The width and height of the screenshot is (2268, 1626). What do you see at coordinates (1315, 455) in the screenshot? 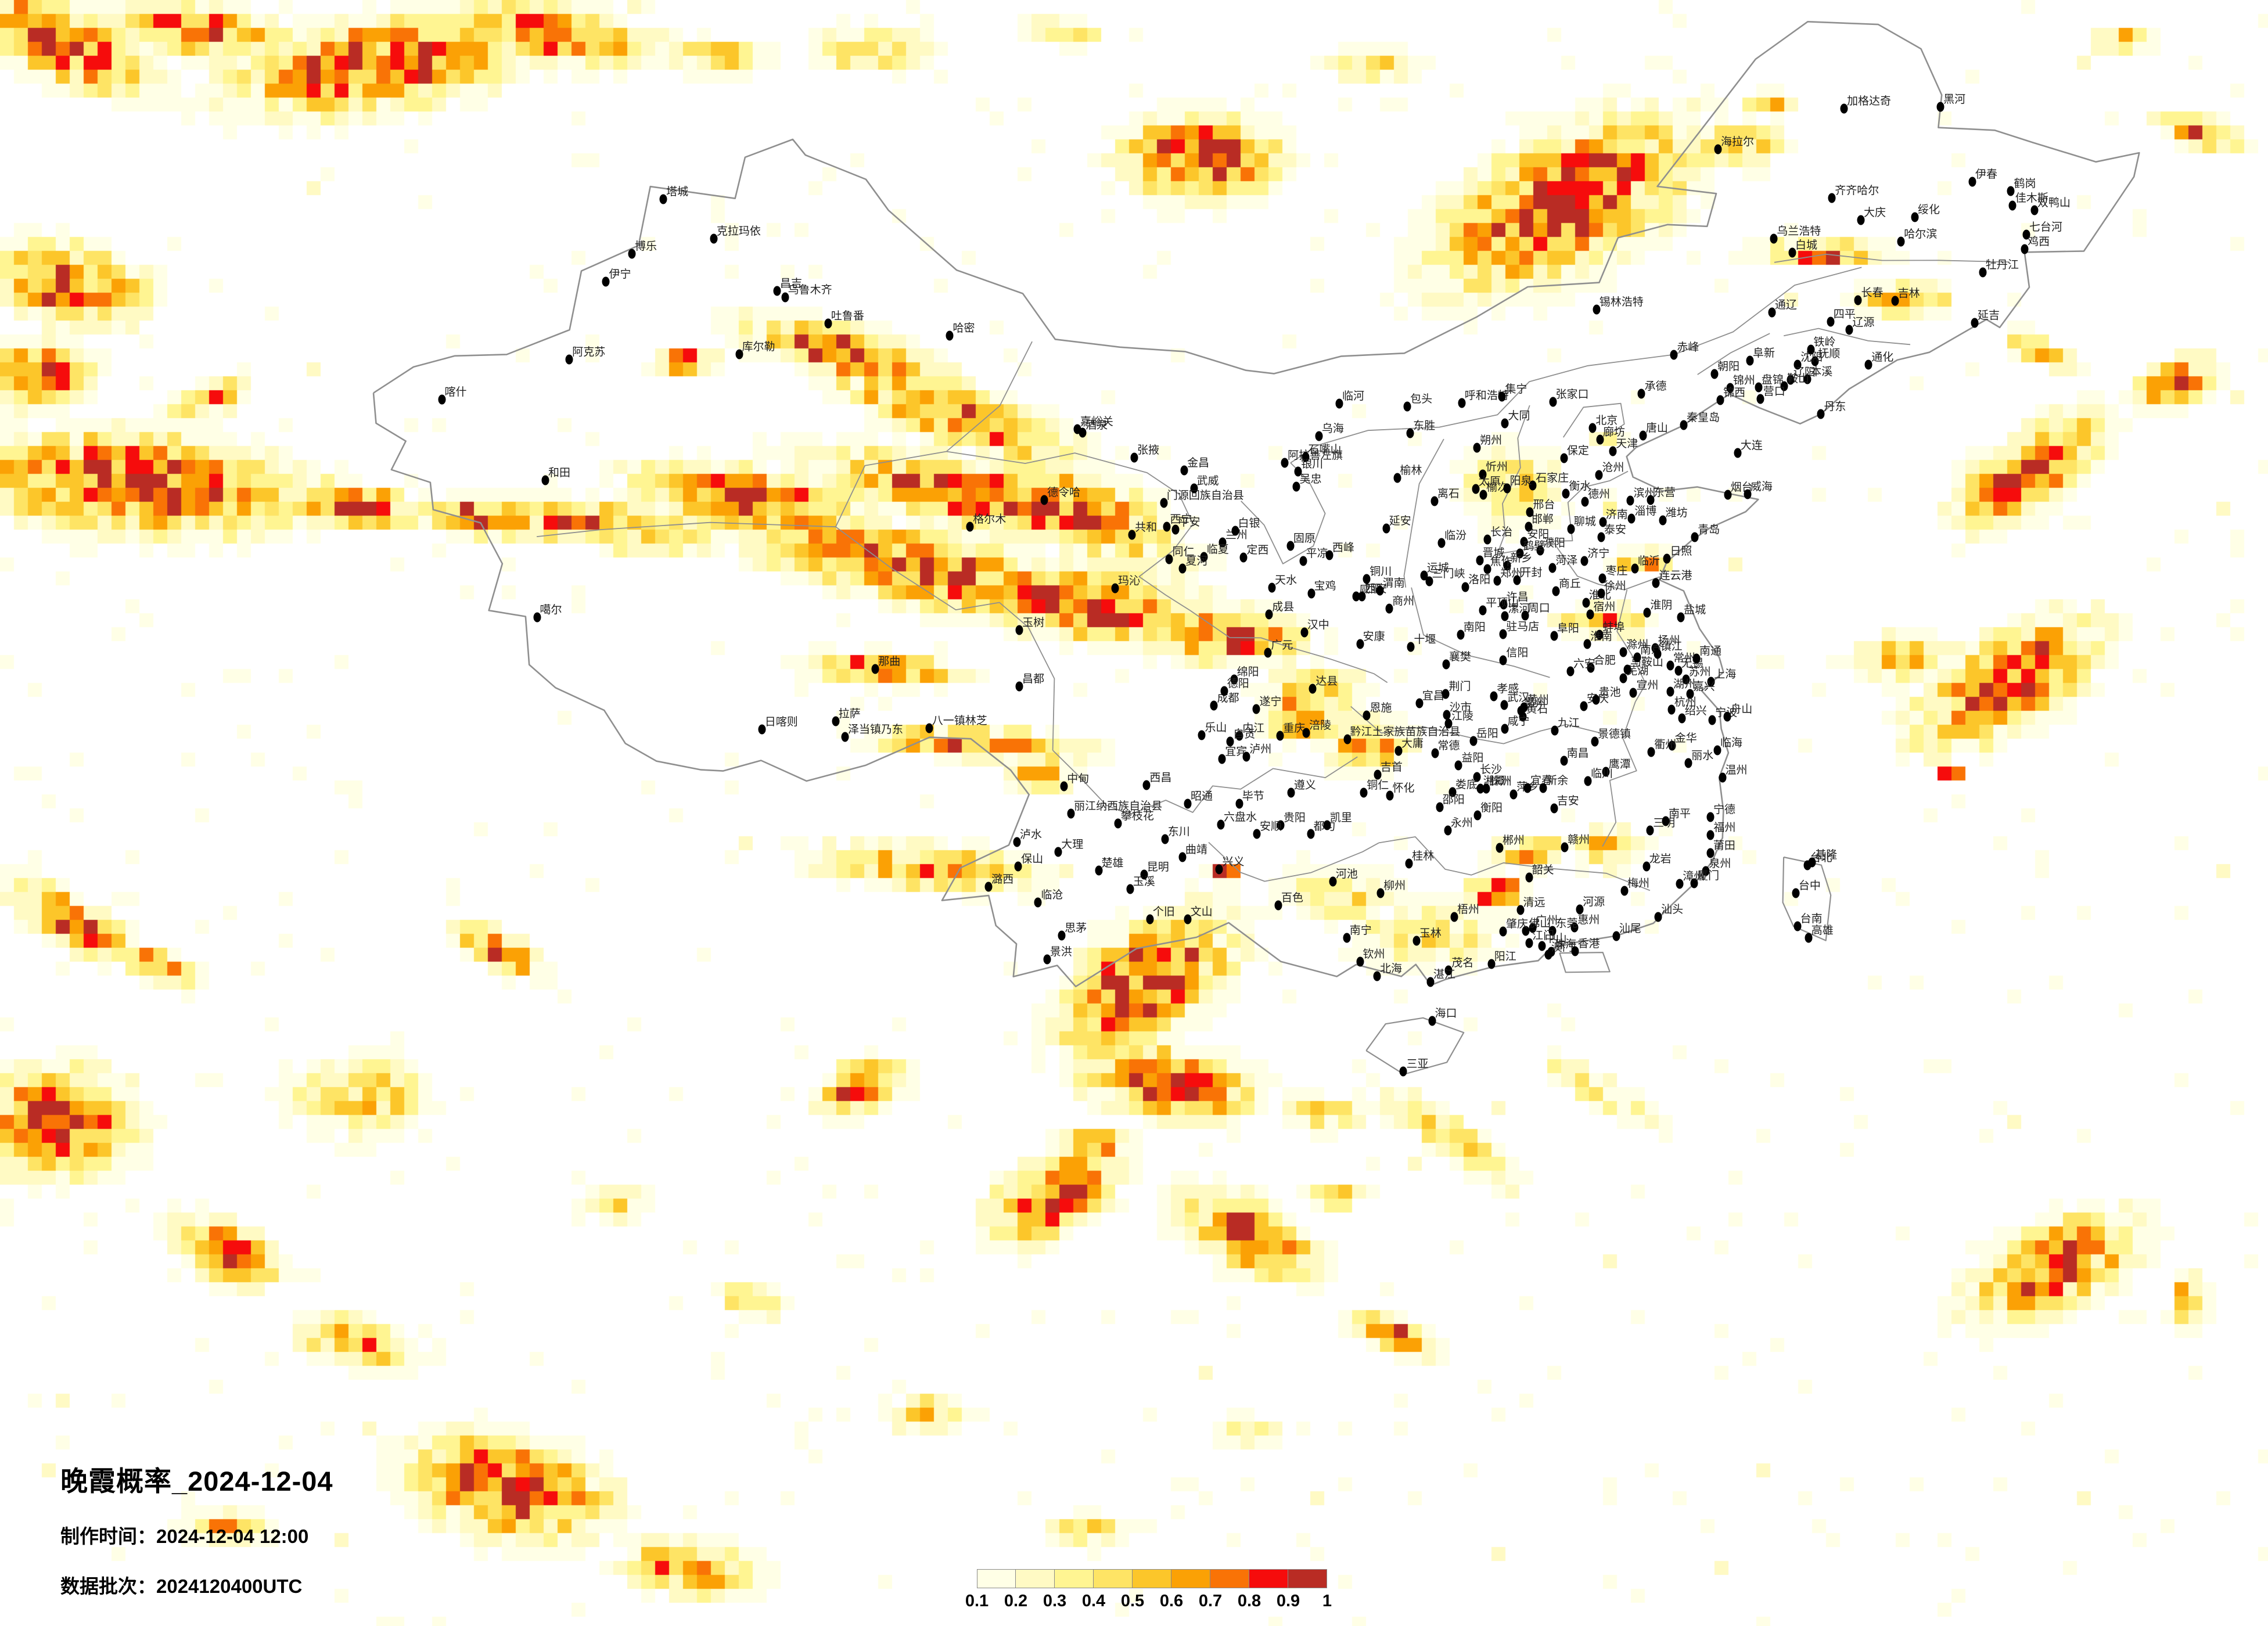
I see `city-label: 阿拉善左旗` at bounding box center [1315, 455].